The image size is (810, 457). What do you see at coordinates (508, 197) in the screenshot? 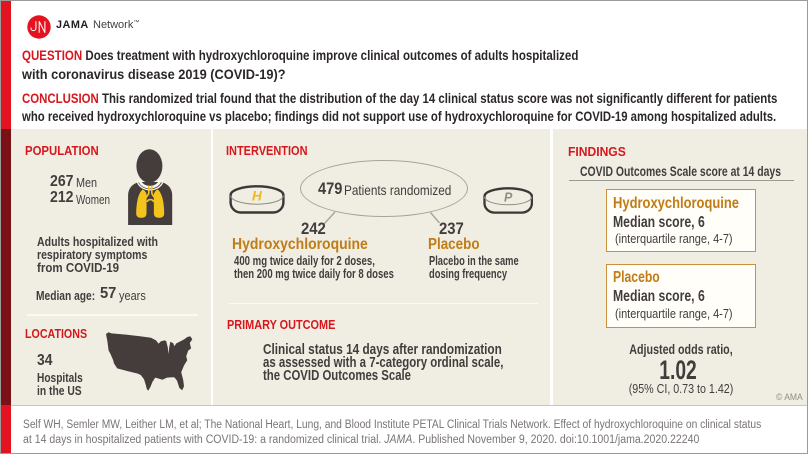
I see `svg-text: P` at bounding box center [508, 197].